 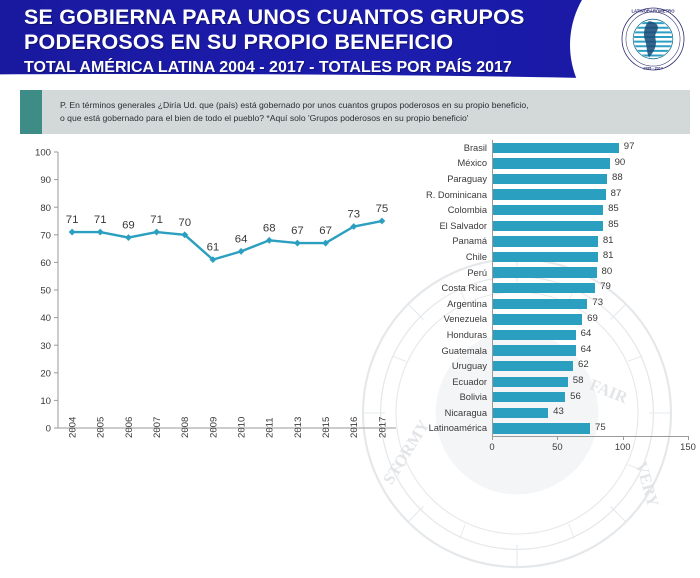 I want to click on line-y-tick-label: 100, so click(x=43, y=153).